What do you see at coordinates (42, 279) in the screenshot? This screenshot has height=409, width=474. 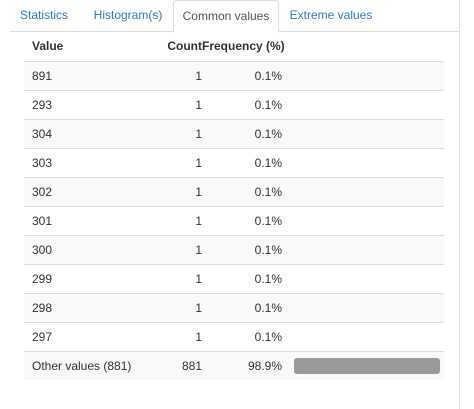 I see `row-value: 299` at bounding box center [42, 279].